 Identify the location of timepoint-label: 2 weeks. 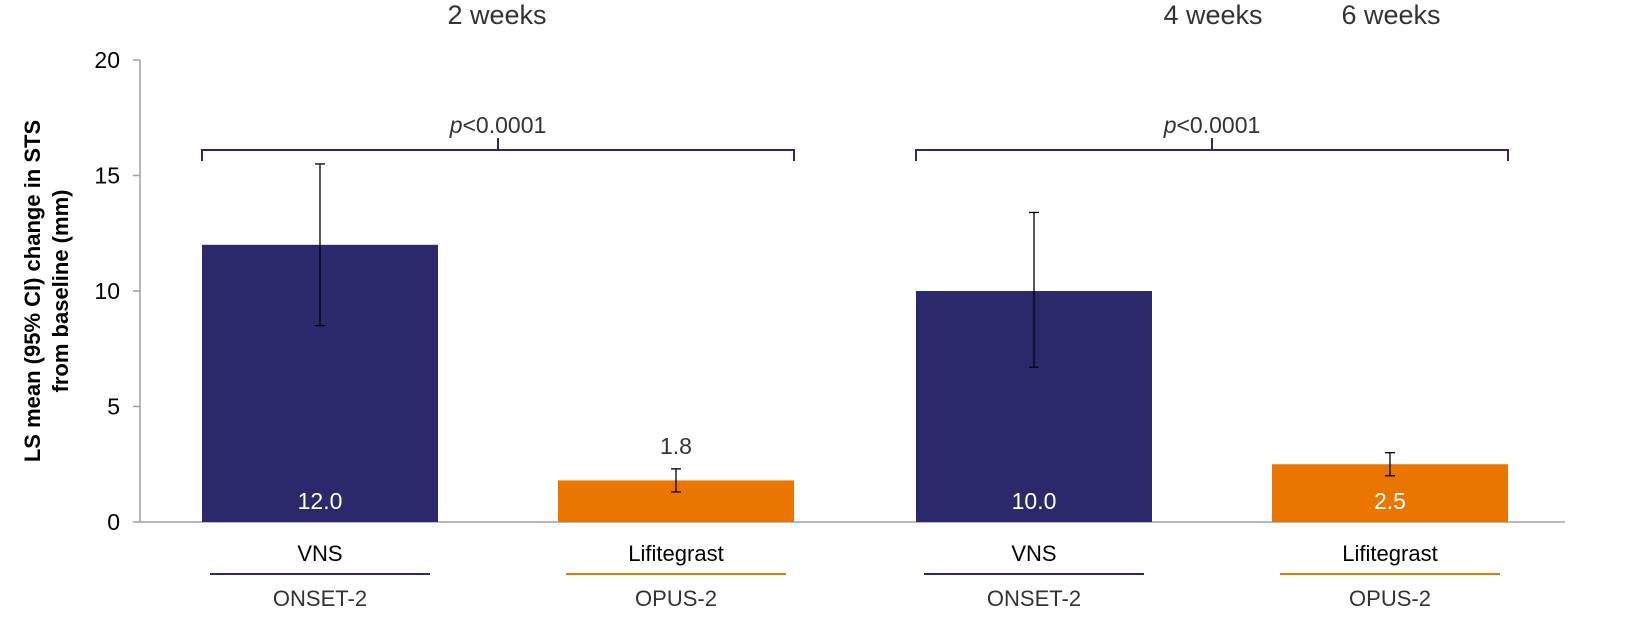
(496, 15).